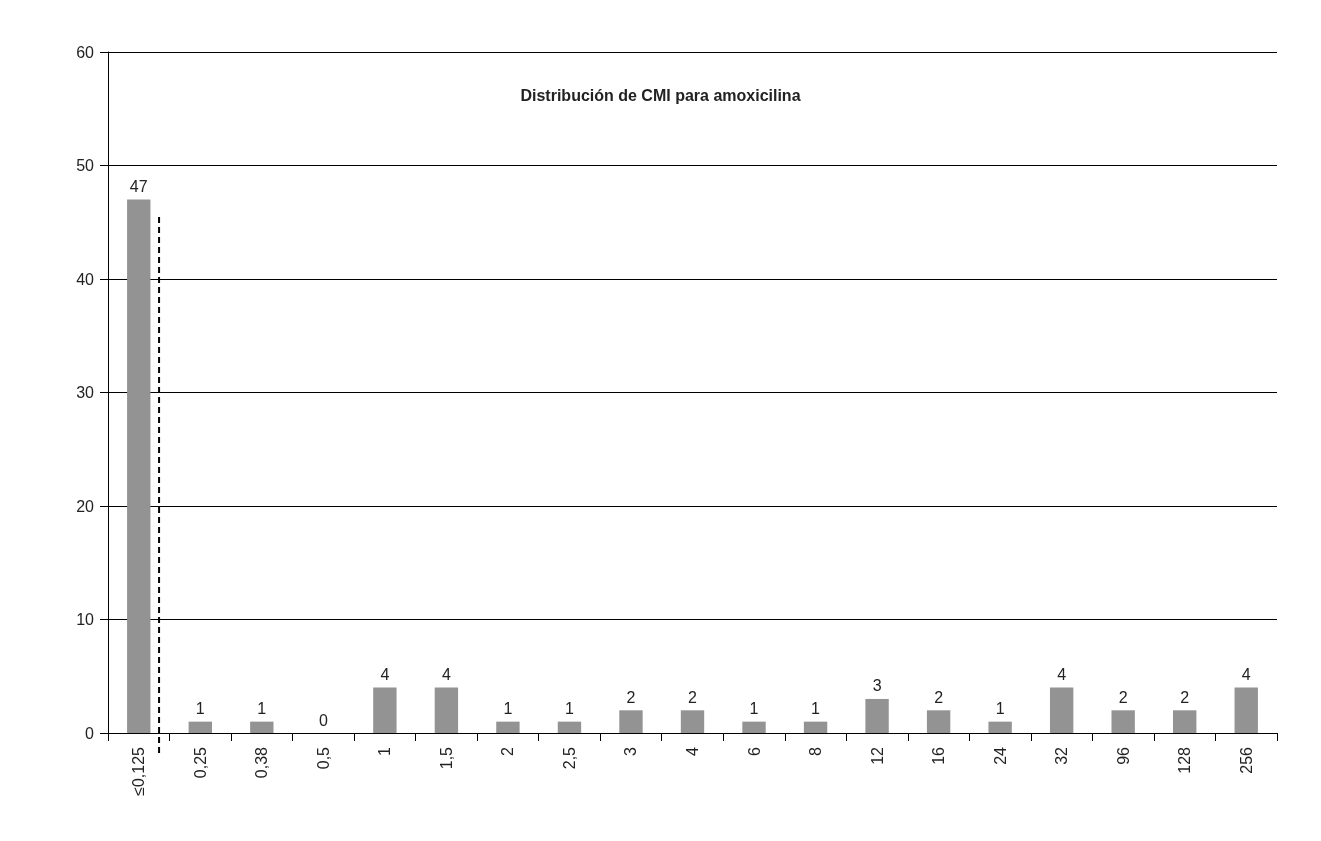  I want to click on x-tick-label: 6, so click(754, 751).